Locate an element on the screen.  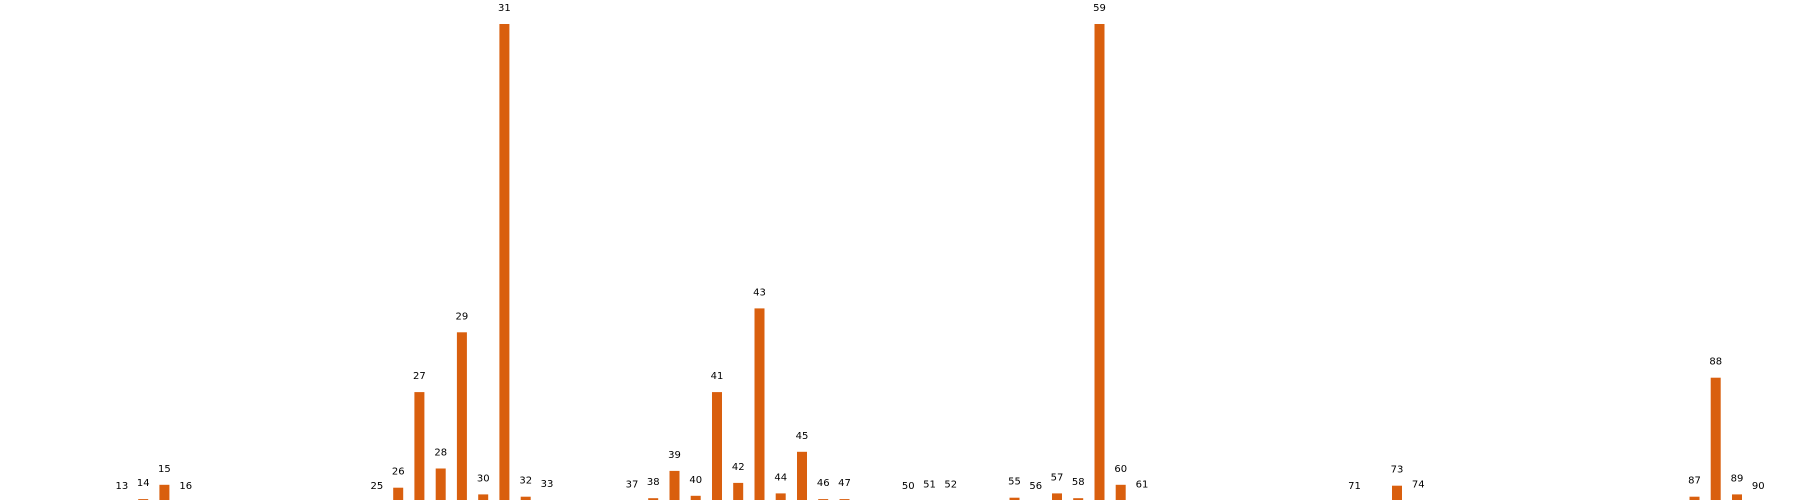
bar-label-39: 39 is located at coordinates (674, 455).